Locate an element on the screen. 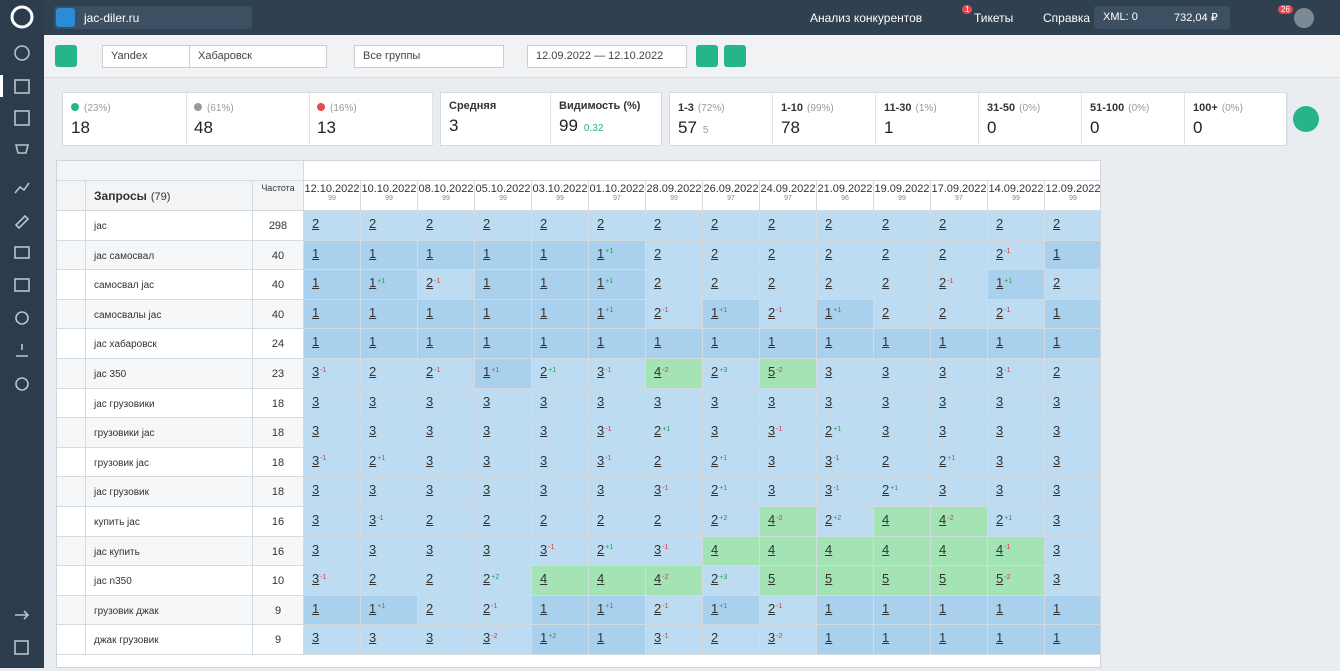 The width and height of the screenshot is (1340, 671). range-head: 51-100 (0%) is located at coordinates (1137, 107).